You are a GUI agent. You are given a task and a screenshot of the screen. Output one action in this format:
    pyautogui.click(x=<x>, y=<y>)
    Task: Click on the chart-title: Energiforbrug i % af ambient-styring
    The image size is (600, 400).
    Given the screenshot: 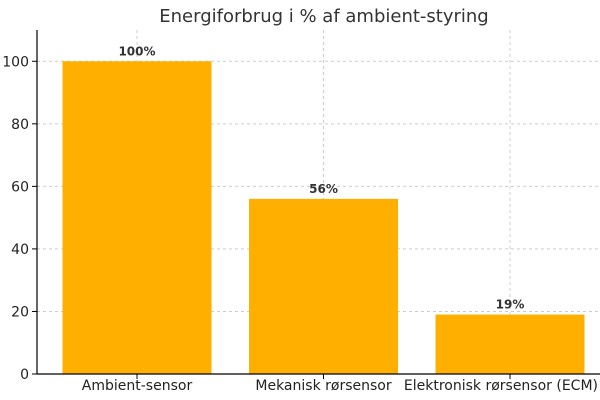 What is the action you would take?
    pyautogui.click(x=323, y=16)
    